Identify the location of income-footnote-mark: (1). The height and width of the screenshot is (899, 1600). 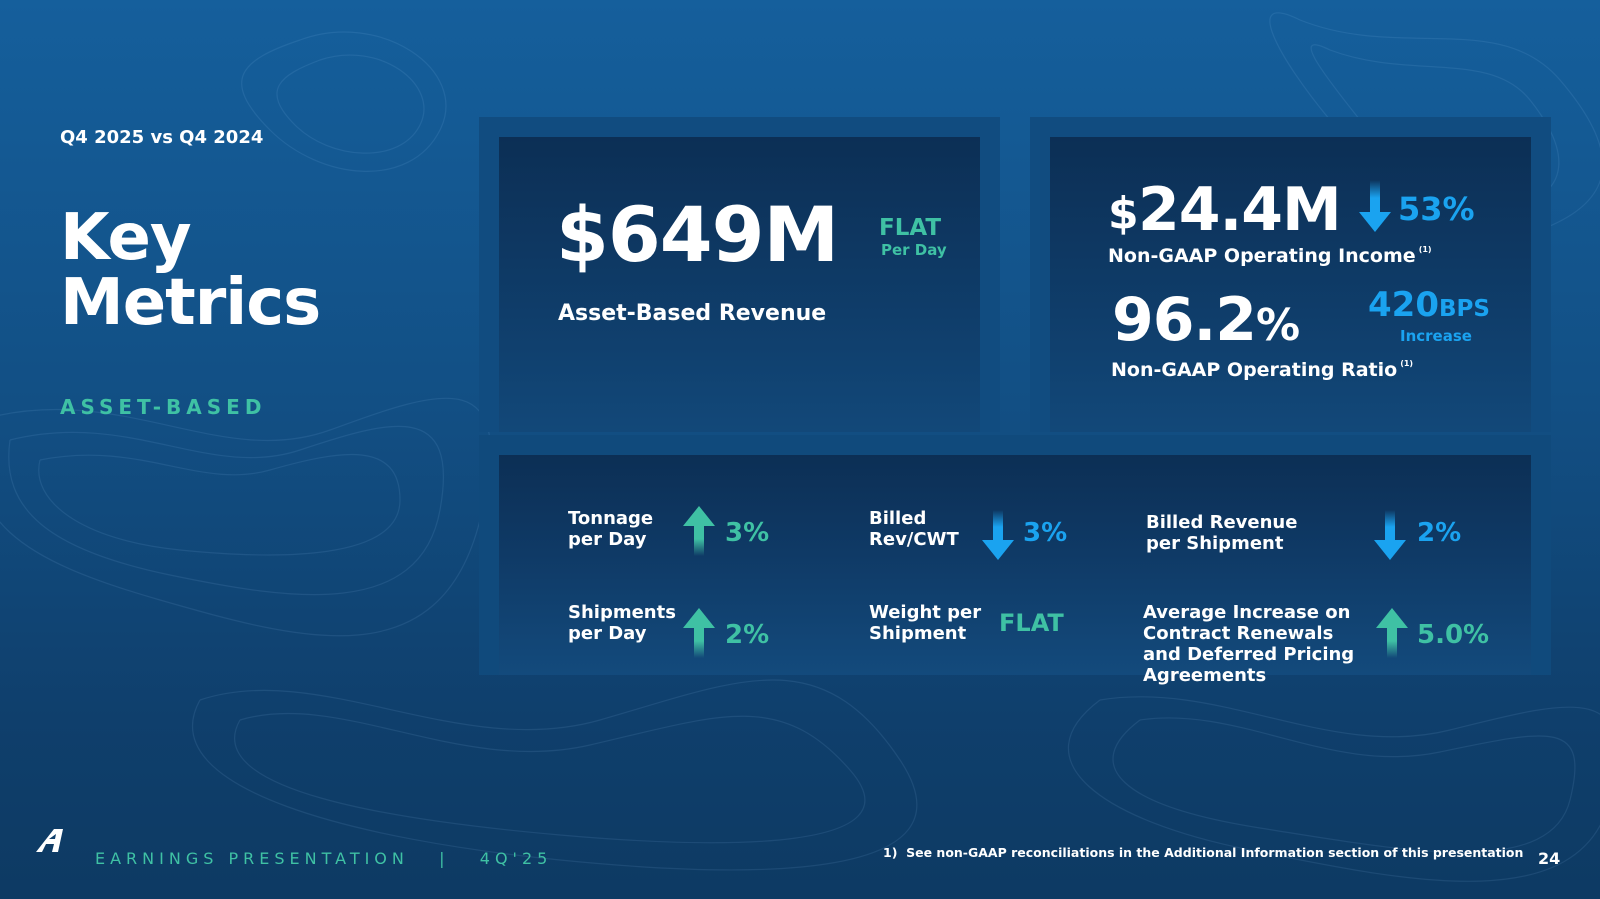
(1425, 249).